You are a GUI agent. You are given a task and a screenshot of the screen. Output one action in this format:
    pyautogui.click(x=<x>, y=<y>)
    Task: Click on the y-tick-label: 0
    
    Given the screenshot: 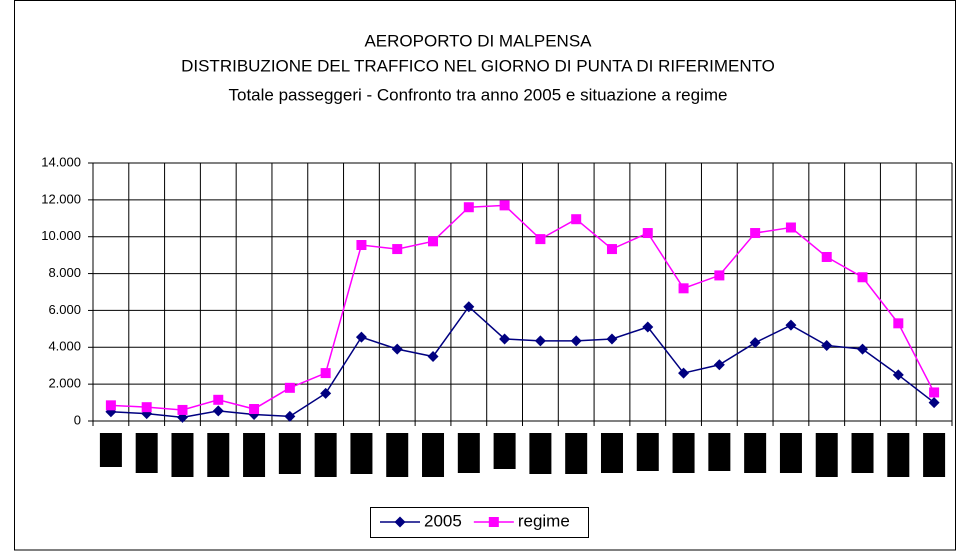 What is the action you would take?
    pyautogui.click(x=77, y=419)
    